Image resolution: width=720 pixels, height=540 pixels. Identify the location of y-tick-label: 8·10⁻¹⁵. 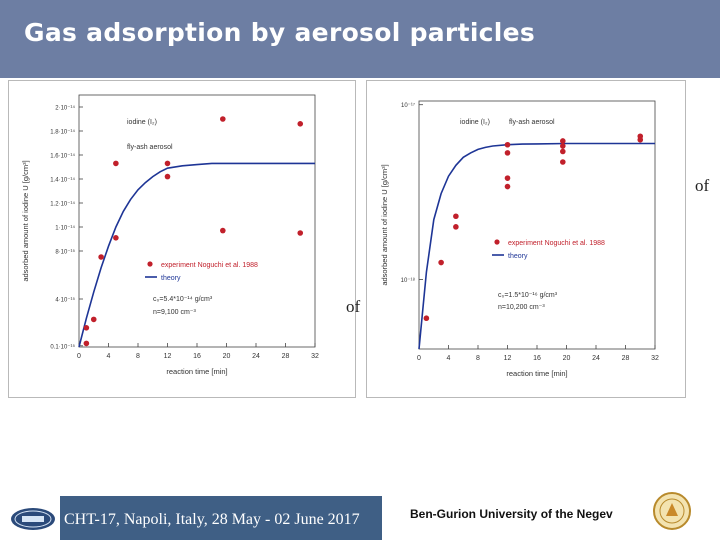
(65, 252).